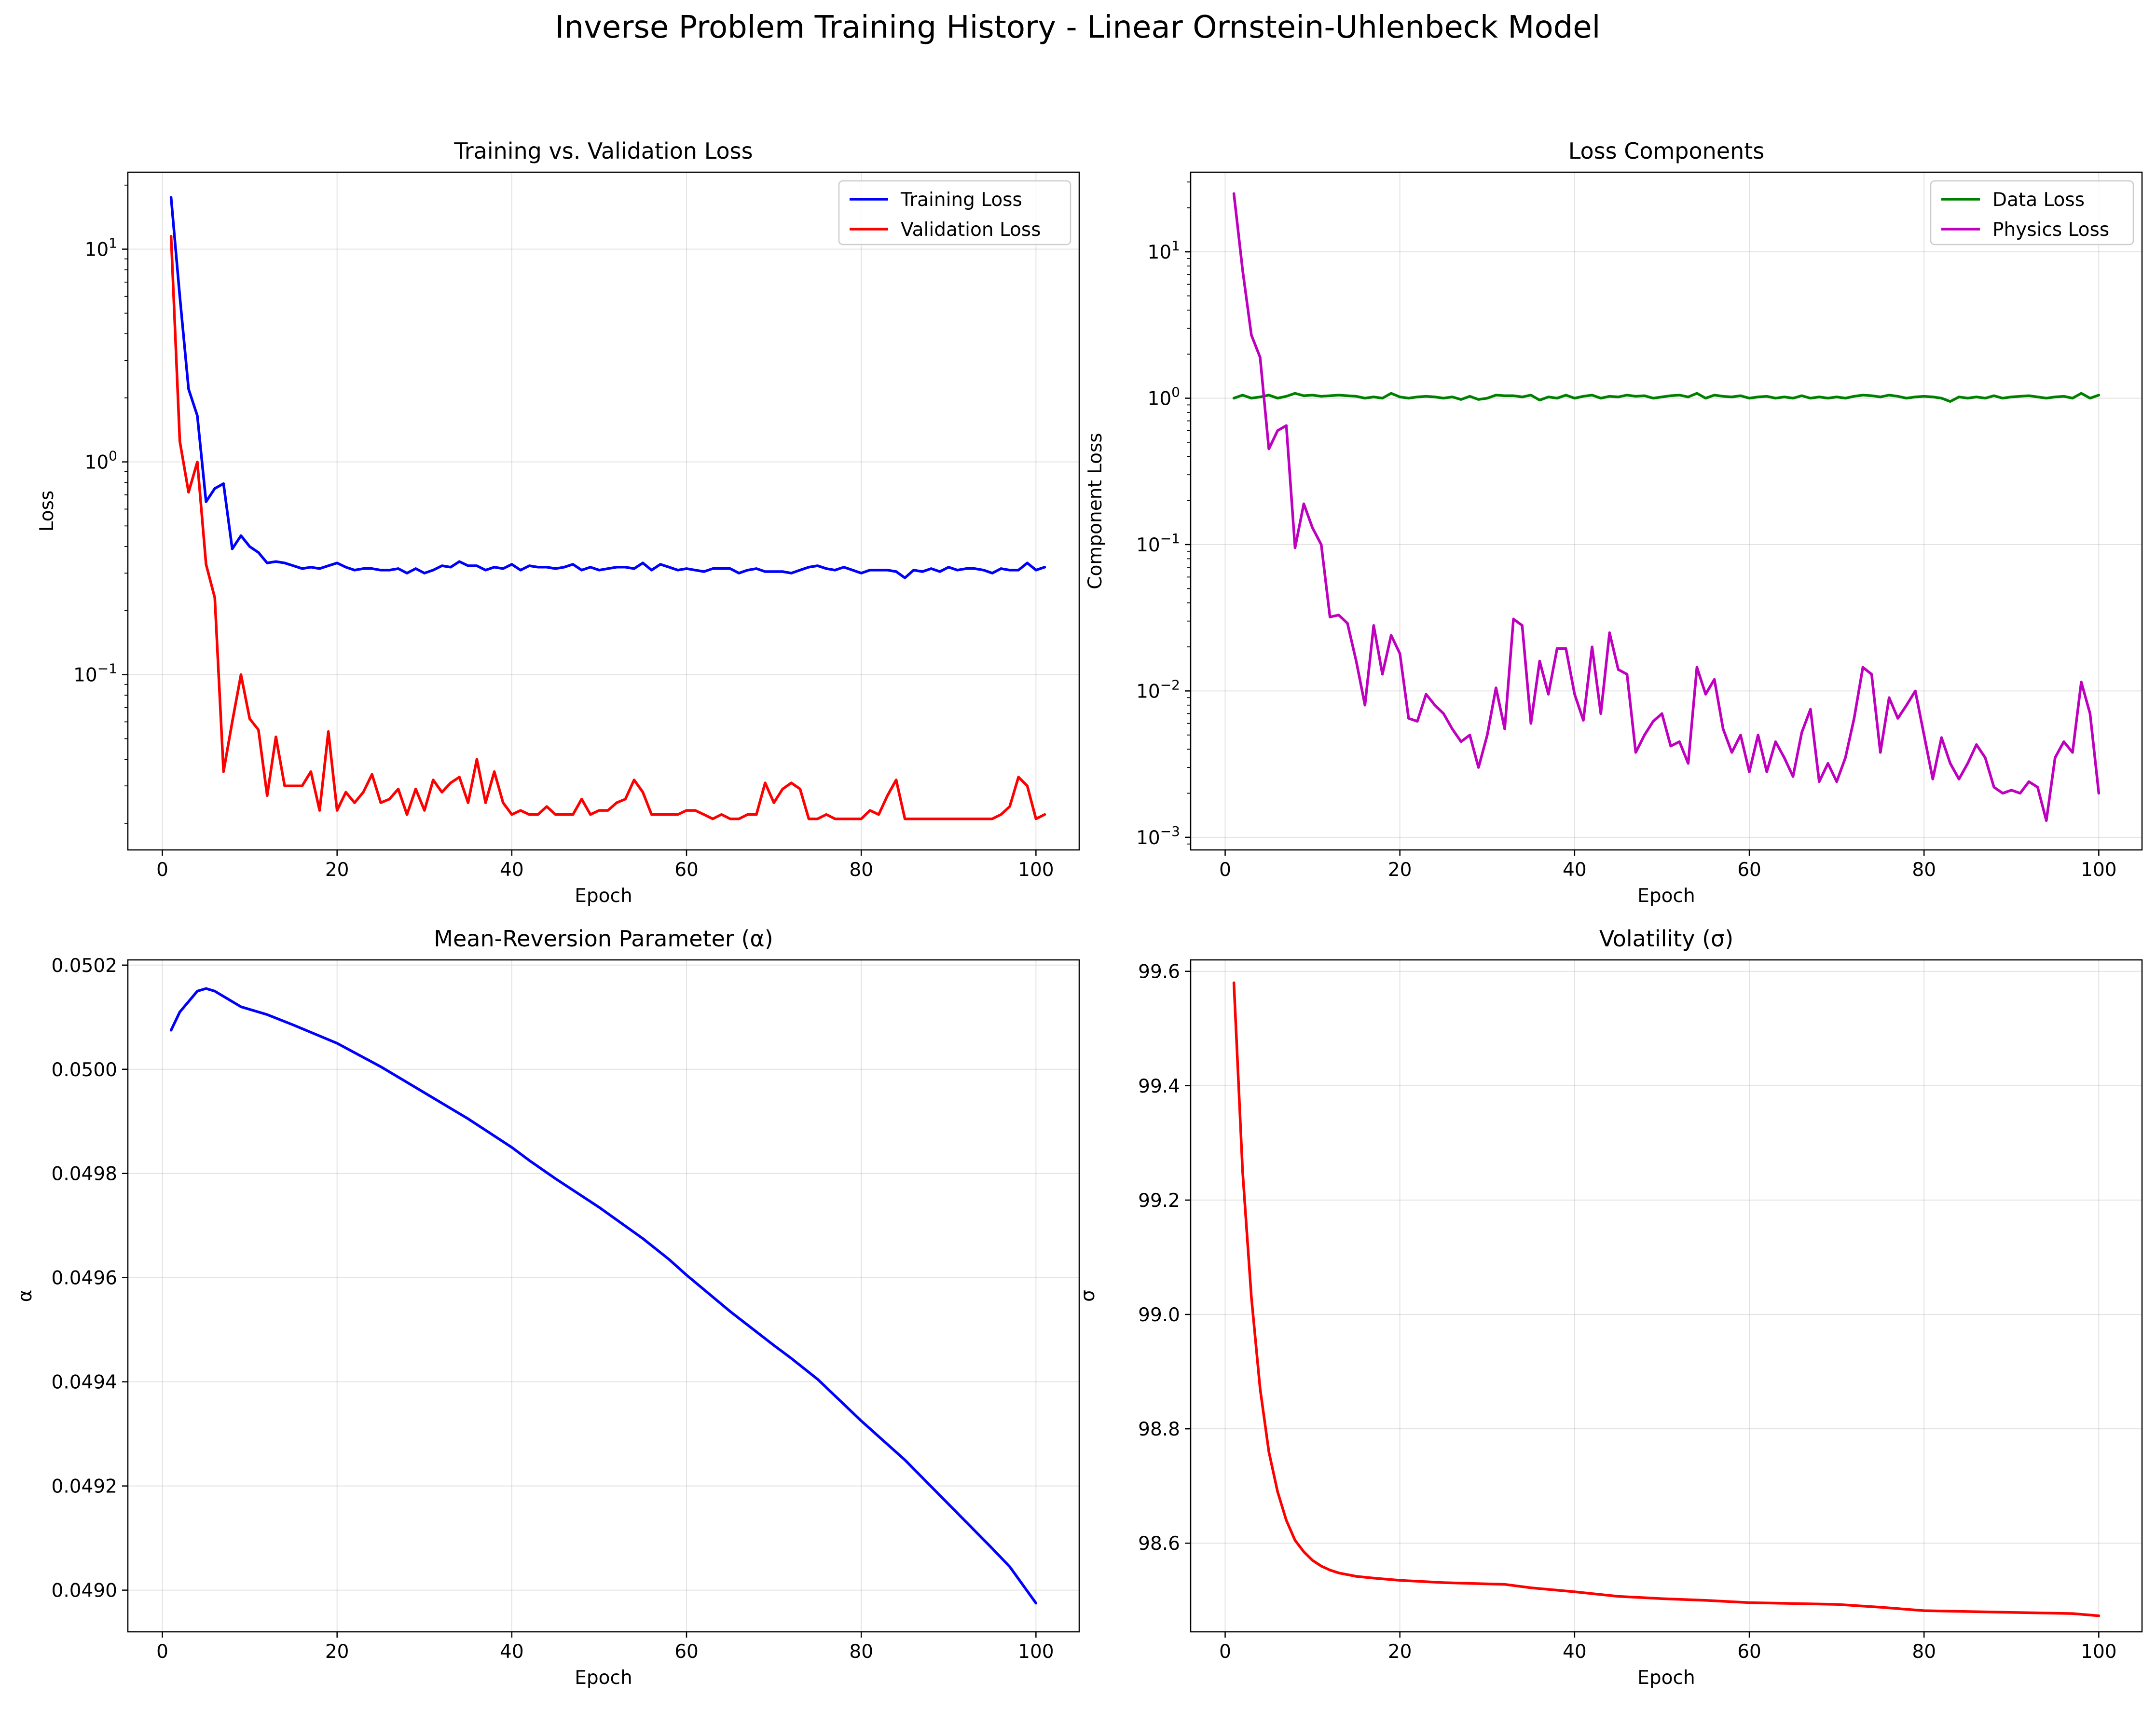  I want to click on series-line-validation-loss, so click(607, 527).